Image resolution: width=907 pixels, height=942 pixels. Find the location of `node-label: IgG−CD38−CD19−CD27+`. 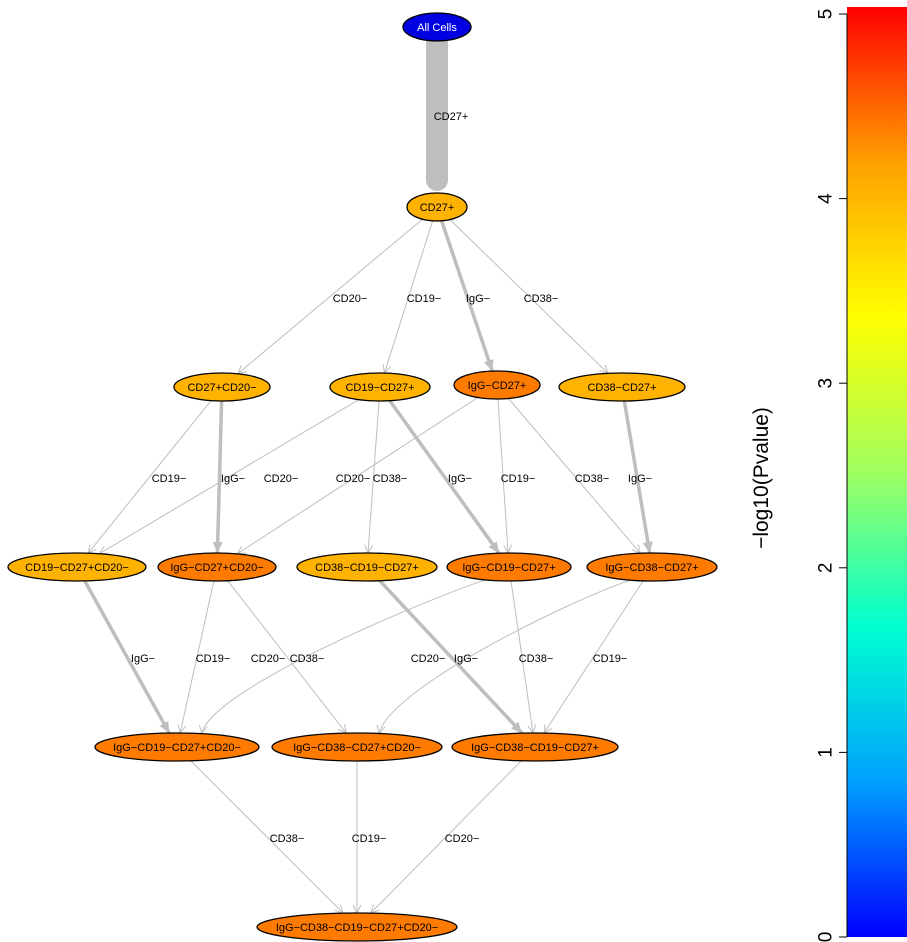

node-label: IgG−CD38−CD19−CD27+ is located at coordinates (535, 748).